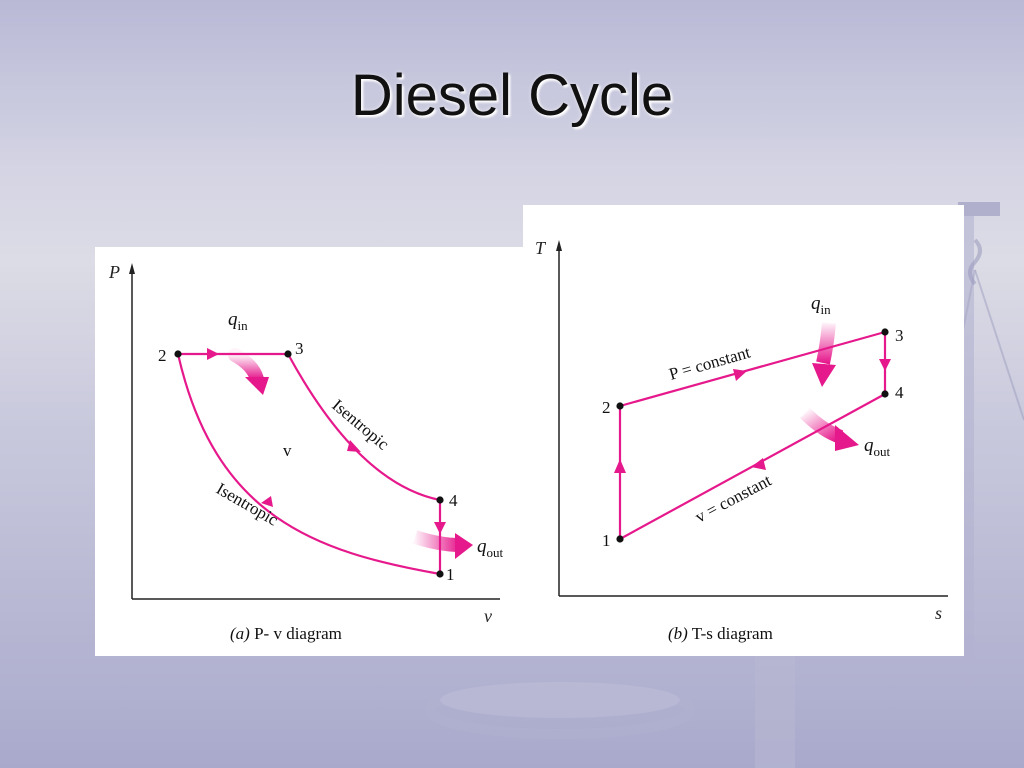  Describe the element at coordinates (287, 450) in the screenshot. I see `pv-center-label: v` at that location.